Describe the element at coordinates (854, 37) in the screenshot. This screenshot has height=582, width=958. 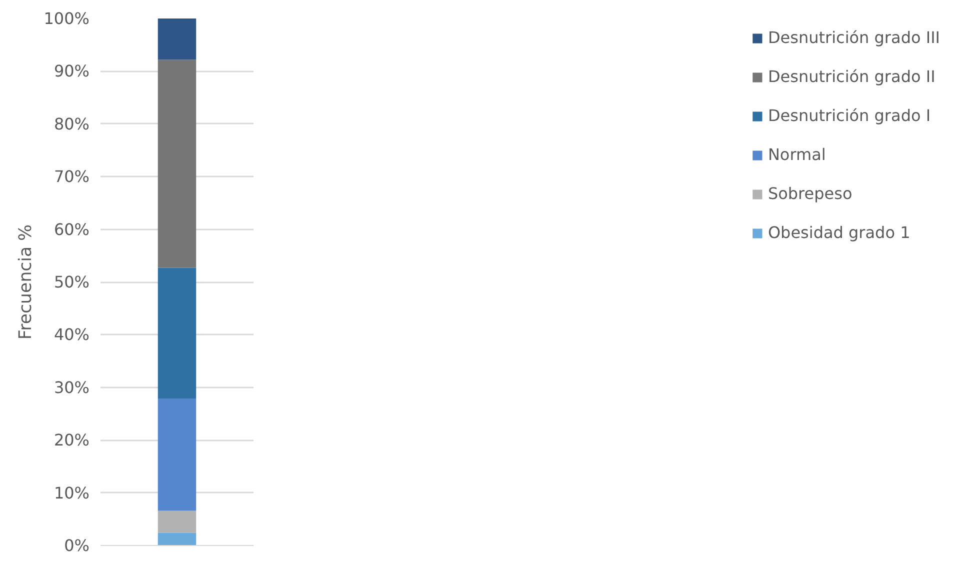
I see `legend-label: Desnutrición grado III` at that location.